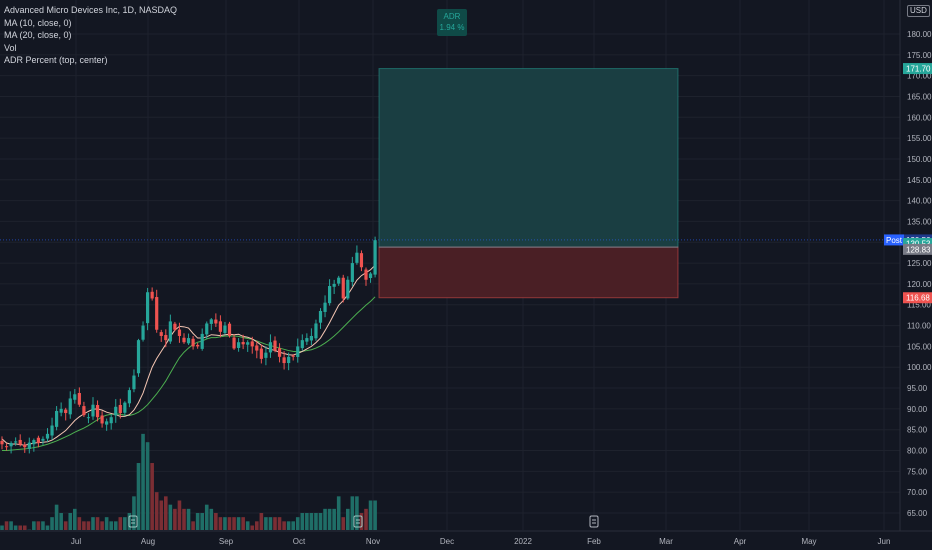 Image resolution: width=932 pixels, height=550 pixels. What do you see at coordinates (919, 180) in the screenshot?
I see `price-tick-label: 145.00` at bounding box center [919, 180].